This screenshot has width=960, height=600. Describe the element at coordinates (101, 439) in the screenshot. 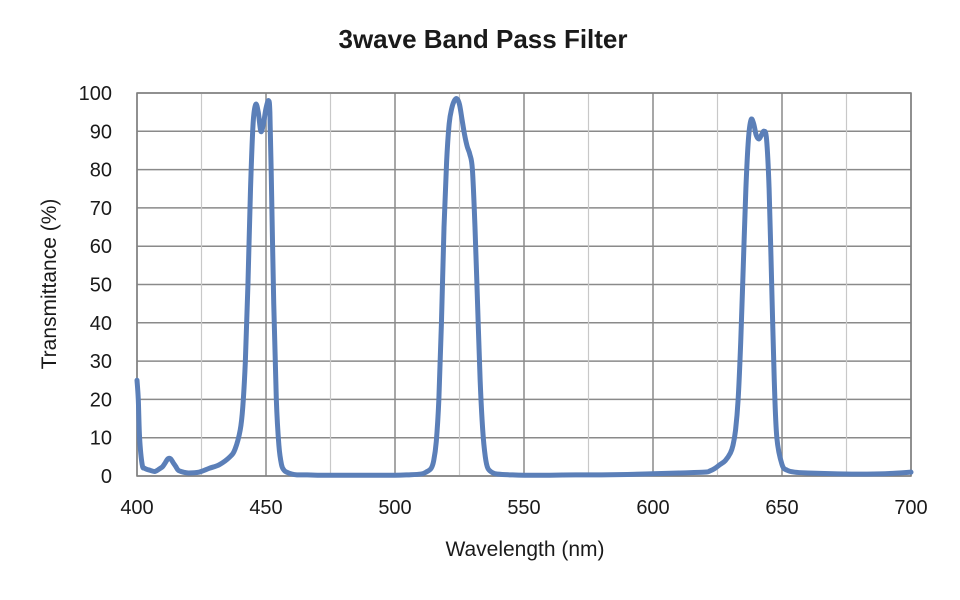

I see `y-tick-label: 10` at that location.